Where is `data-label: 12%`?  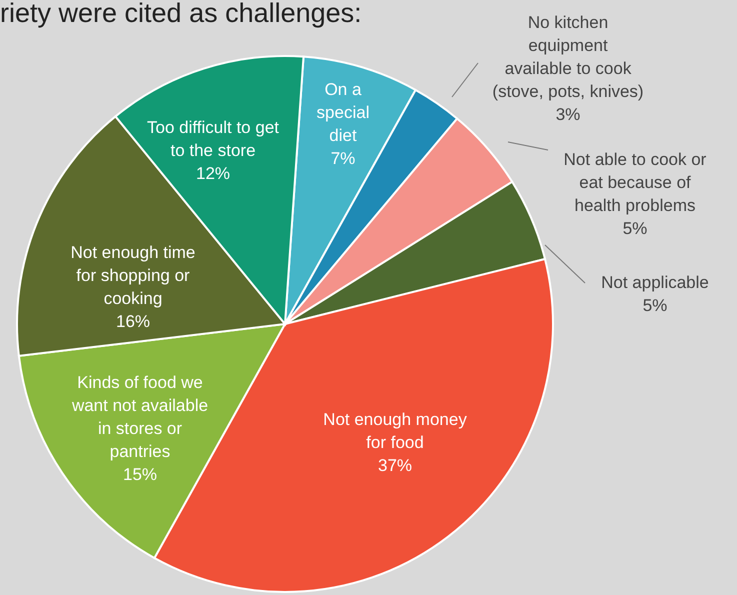 data-label: 12% is located at coordinates (213, 173).